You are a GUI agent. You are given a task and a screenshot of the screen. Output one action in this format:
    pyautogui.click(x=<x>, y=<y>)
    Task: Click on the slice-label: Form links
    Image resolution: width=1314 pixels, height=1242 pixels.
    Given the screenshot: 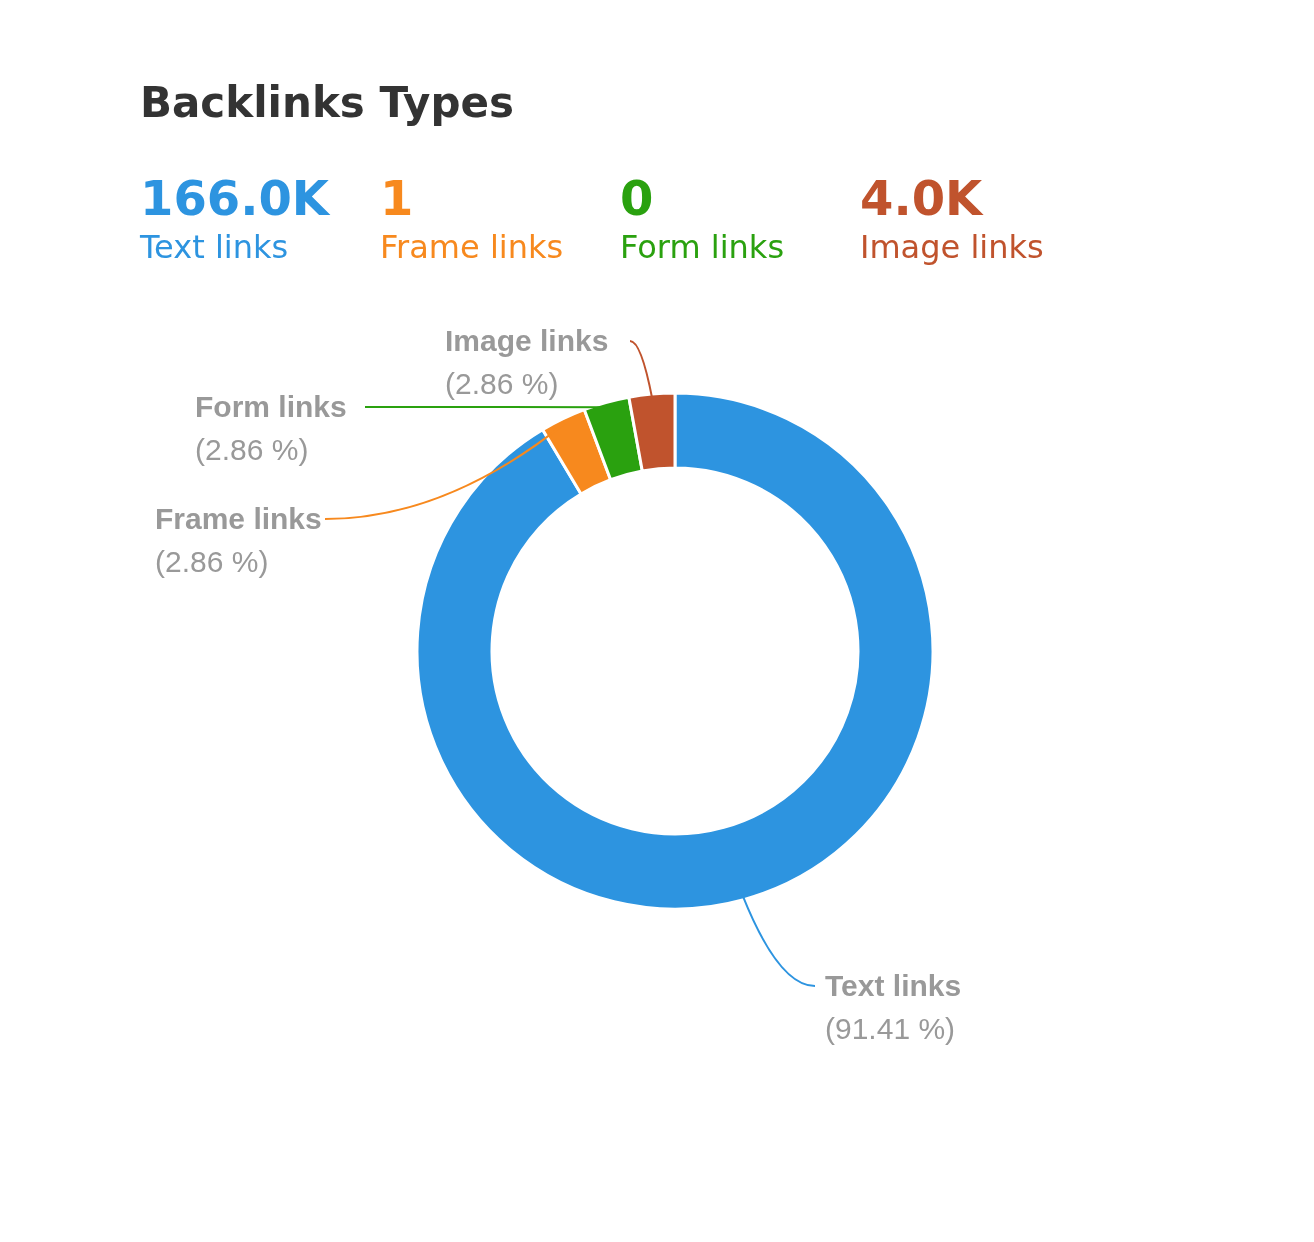 What is the action you would take?
    pyautogui.click(x=271, y=406)
    